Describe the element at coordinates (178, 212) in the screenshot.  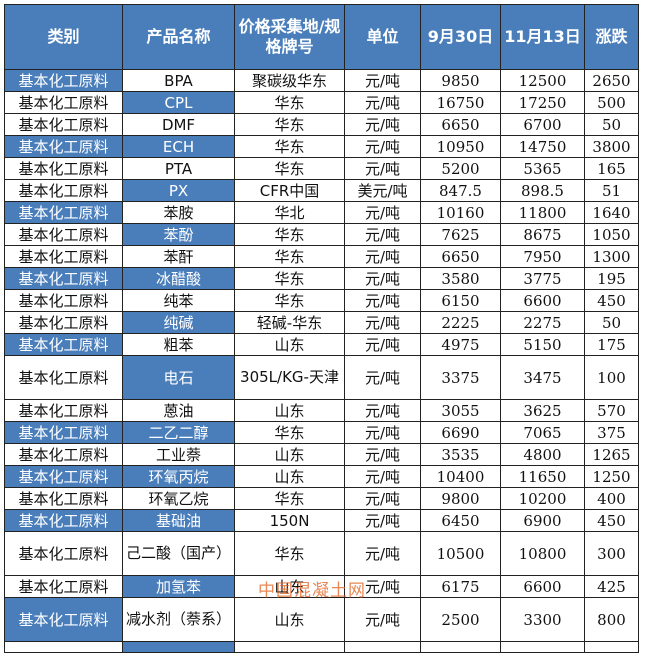
I see `product-cell: 苯胺` at that location.